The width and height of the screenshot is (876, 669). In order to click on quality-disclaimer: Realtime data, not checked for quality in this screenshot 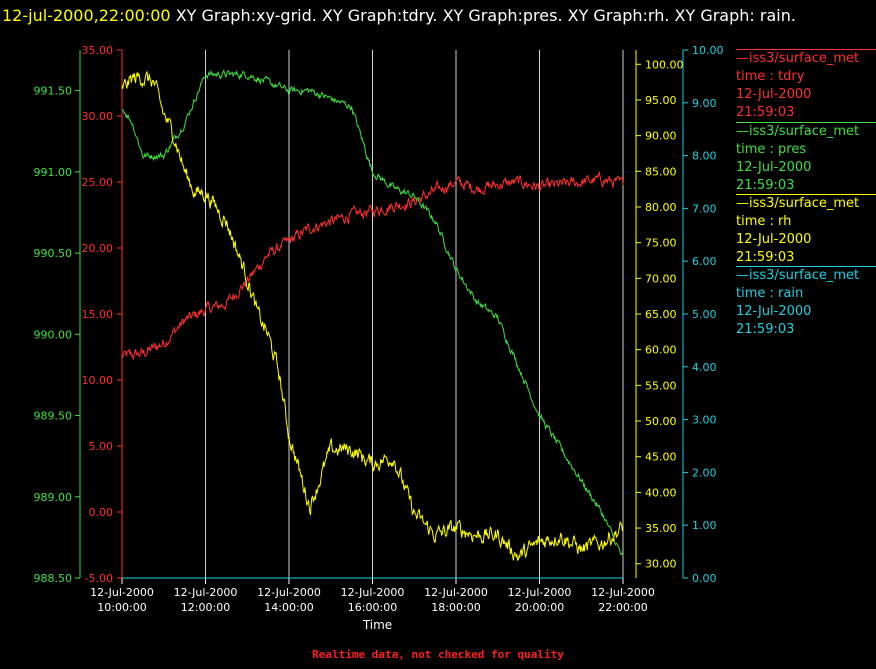, I will do `click(438, 654)`.